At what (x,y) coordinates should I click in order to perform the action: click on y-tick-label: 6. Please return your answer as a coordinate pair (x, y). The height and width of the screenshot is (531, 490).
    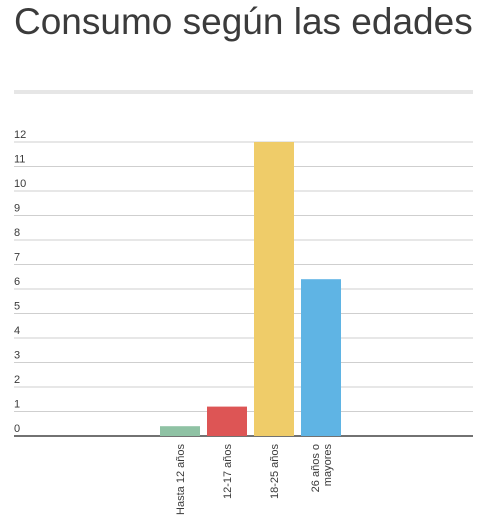
    Looking at the image, I should click on (17, 282).